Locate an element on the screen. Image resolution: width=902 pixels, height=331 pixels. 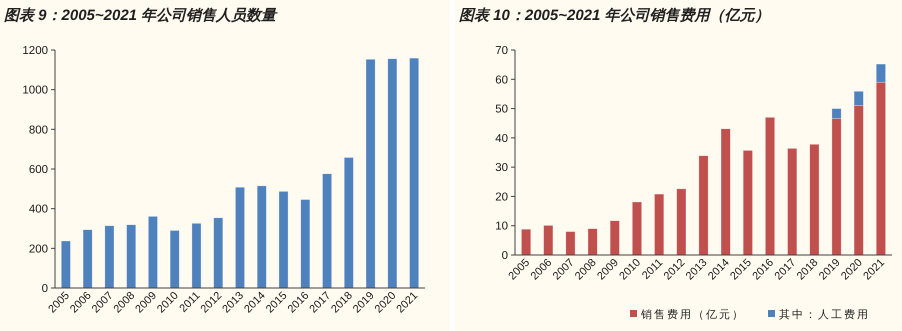
y-tick-label: 1000 is located at coordinates (35, 90).